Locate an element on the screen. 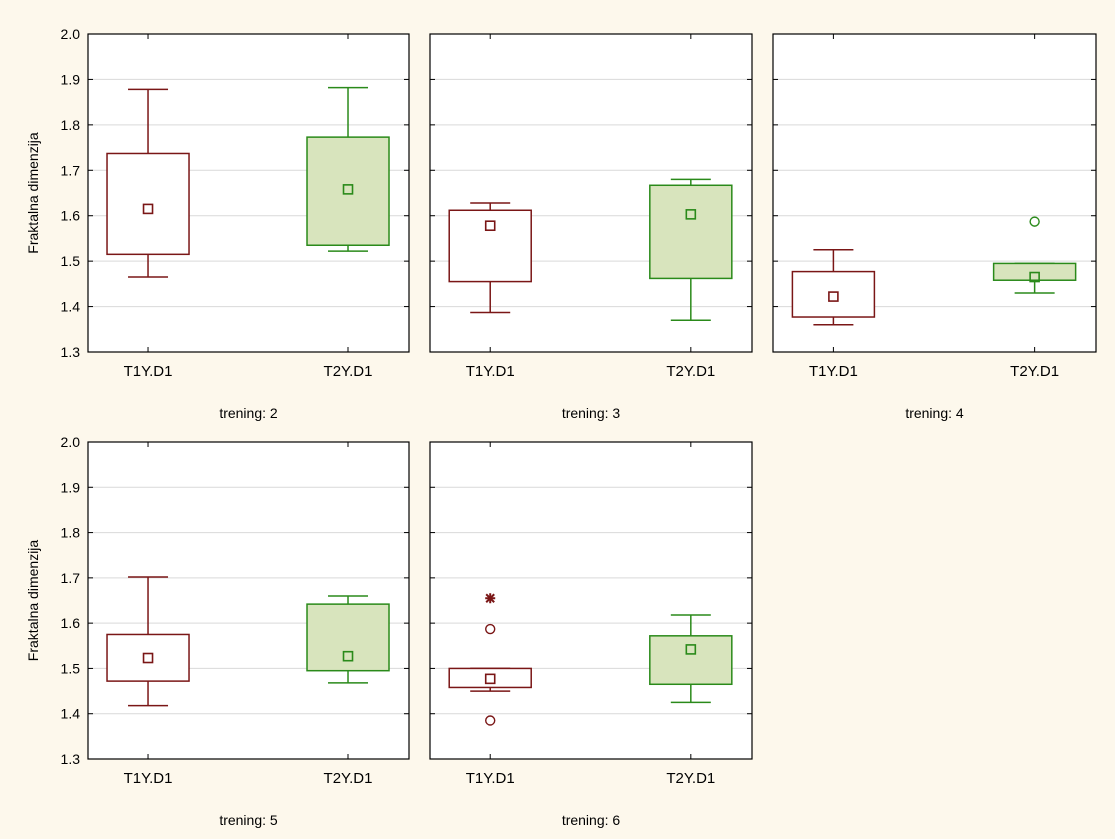 The image size is (1115, 839). panel-title: trening: 3 is located at coordinates (591, 413).